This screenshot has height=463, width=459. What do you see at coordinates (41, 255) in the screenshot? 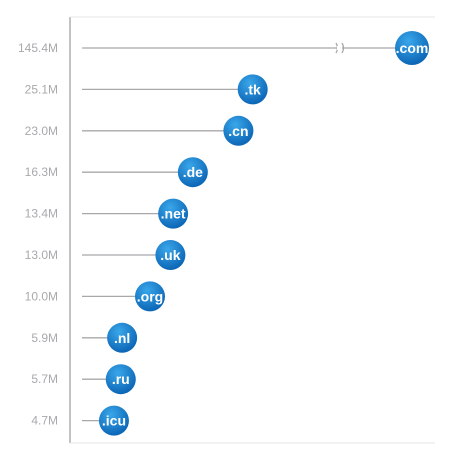
I see `value-tick-label: 13.0M` at bounding box center [41, 255].